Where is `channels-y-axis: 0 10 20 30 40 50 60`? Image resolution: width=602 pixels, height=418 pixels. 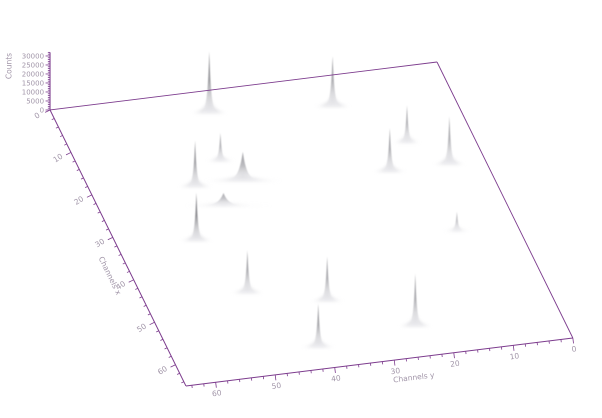 channels-y-axis: 0 10 20 30 40 50 60 is located at coordinates (381, 367).